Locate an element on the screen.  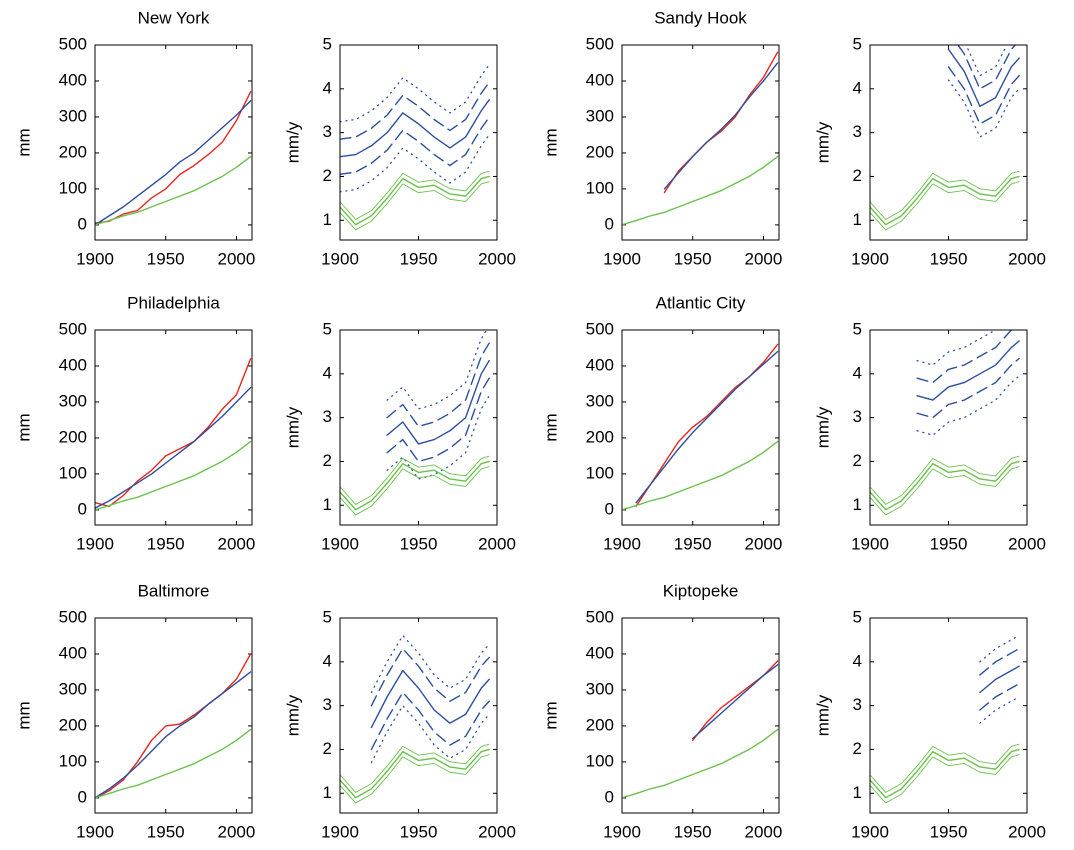
panel-title: Baltimore is located at coordinates (174, 590).